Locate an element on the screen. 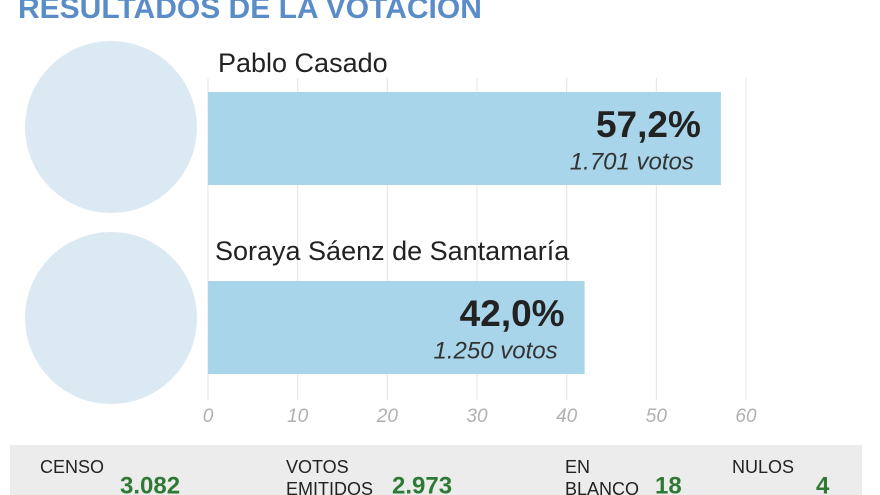 This screenshot has height=495, width=880. x-tick-label: 30 is located at coordinates (477, 416).